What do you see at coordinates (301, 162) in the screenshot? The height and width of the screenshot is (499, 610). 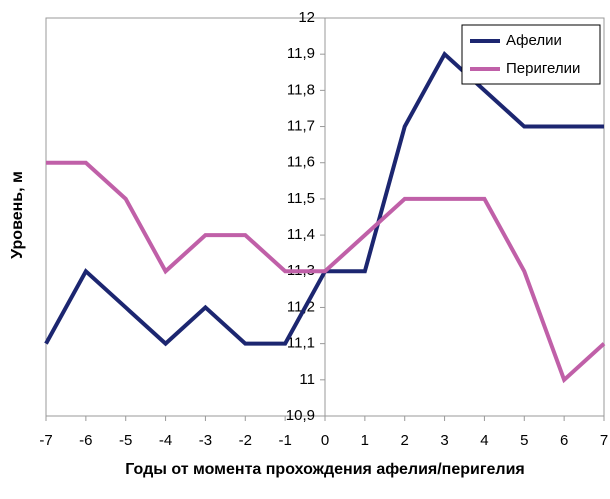 I see `y-tick-label: 11,6` at bounding box center [301, 162].